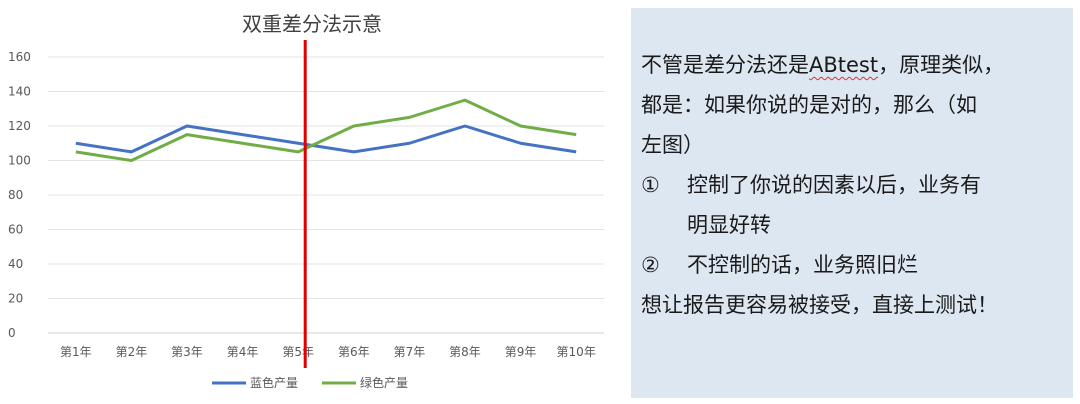 This screenshot has width=1080, height=404. Describe the element at coordinates (15, 264) in the screenshot. I see `y-tick-label: 40` at that location.